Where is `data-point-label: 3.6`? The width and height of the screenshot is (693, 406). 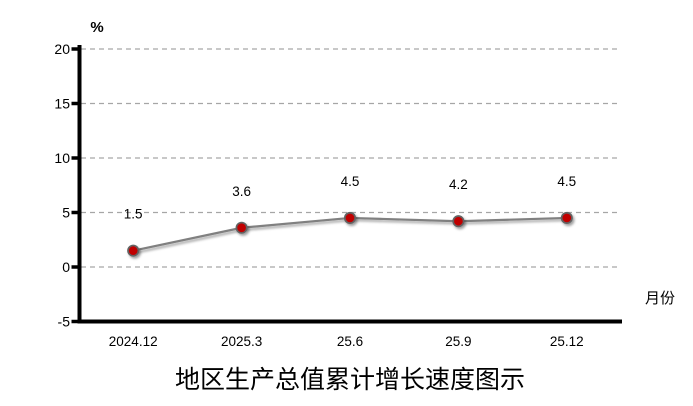
data-point-label: 3.6 is located at coordinates (241, 191).